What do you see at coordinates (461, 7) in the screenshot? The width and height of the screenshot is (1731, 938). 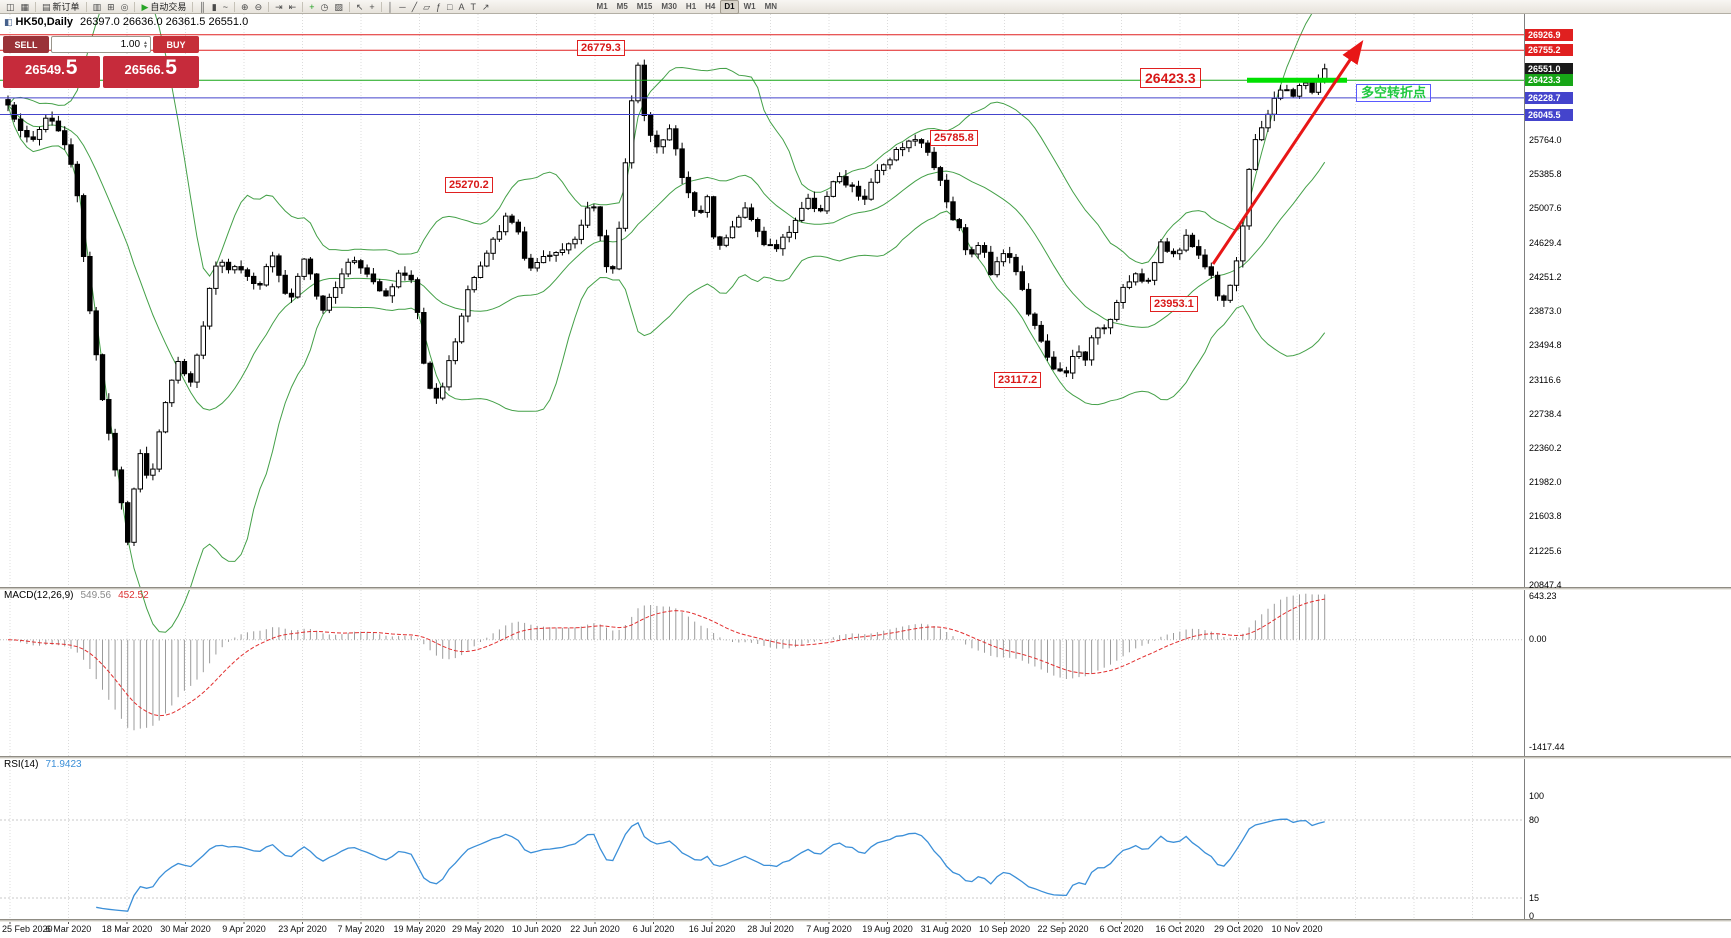 I see `text-button: A` at bounding box center [461, 7].